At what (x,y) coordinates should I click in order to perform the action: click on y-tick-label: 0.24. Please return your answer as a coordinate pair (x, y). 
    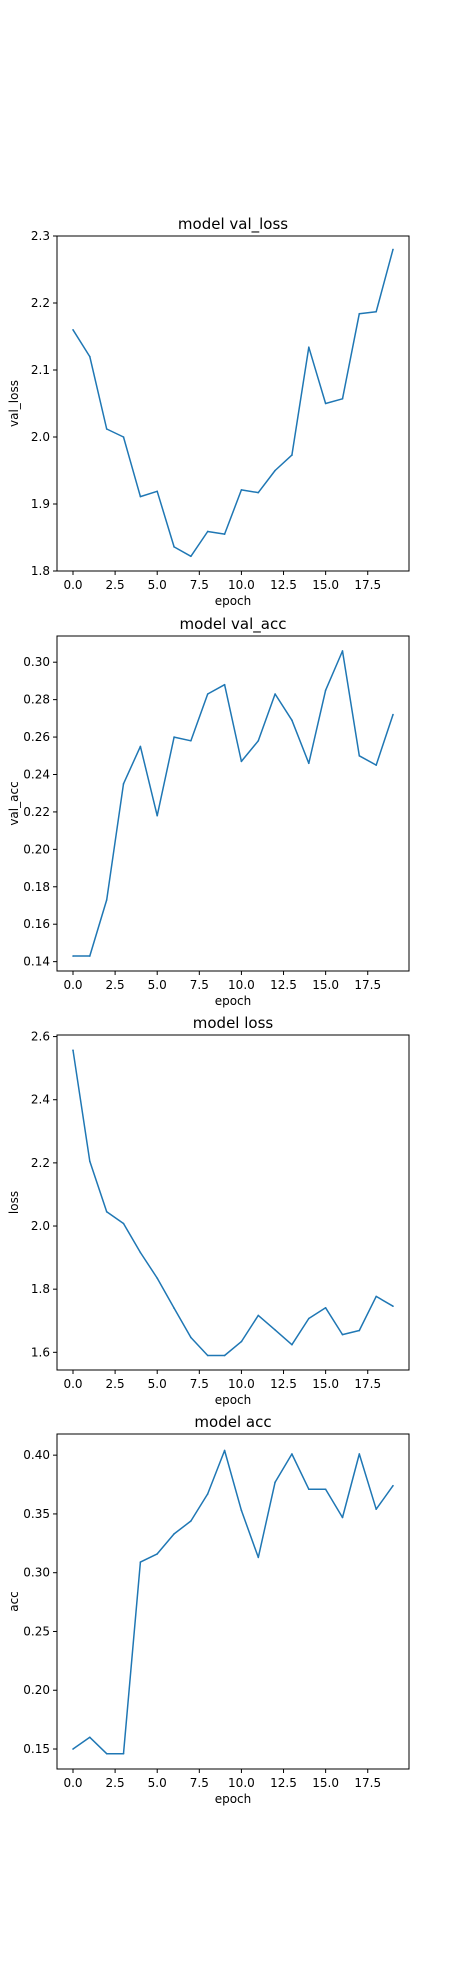
    Looking at the image, I should click on (36, 774).